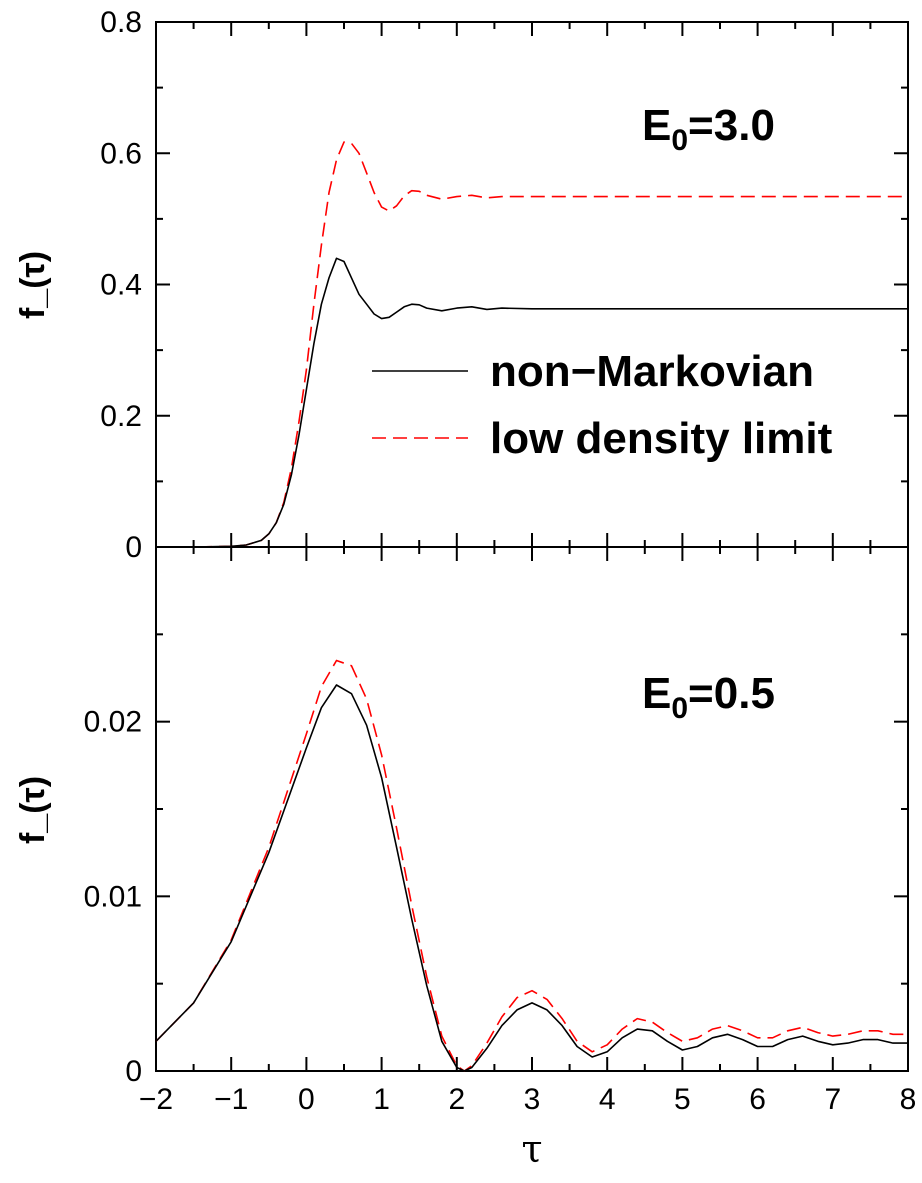 The width and height of the screenshot is (922, 1183). What do you see at coordinates (156, 1099) in the screenshot?
I see `x-tick-label: −2` at bounding box center [156, 1099].